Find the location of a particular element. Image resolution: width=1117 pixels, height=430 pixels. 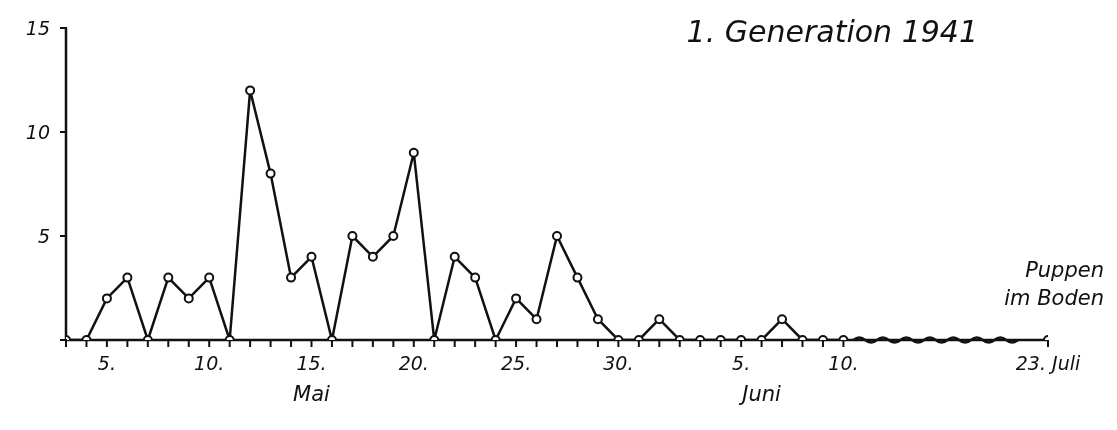

x-tick-label: 25. is located at coordinates (516, 363).